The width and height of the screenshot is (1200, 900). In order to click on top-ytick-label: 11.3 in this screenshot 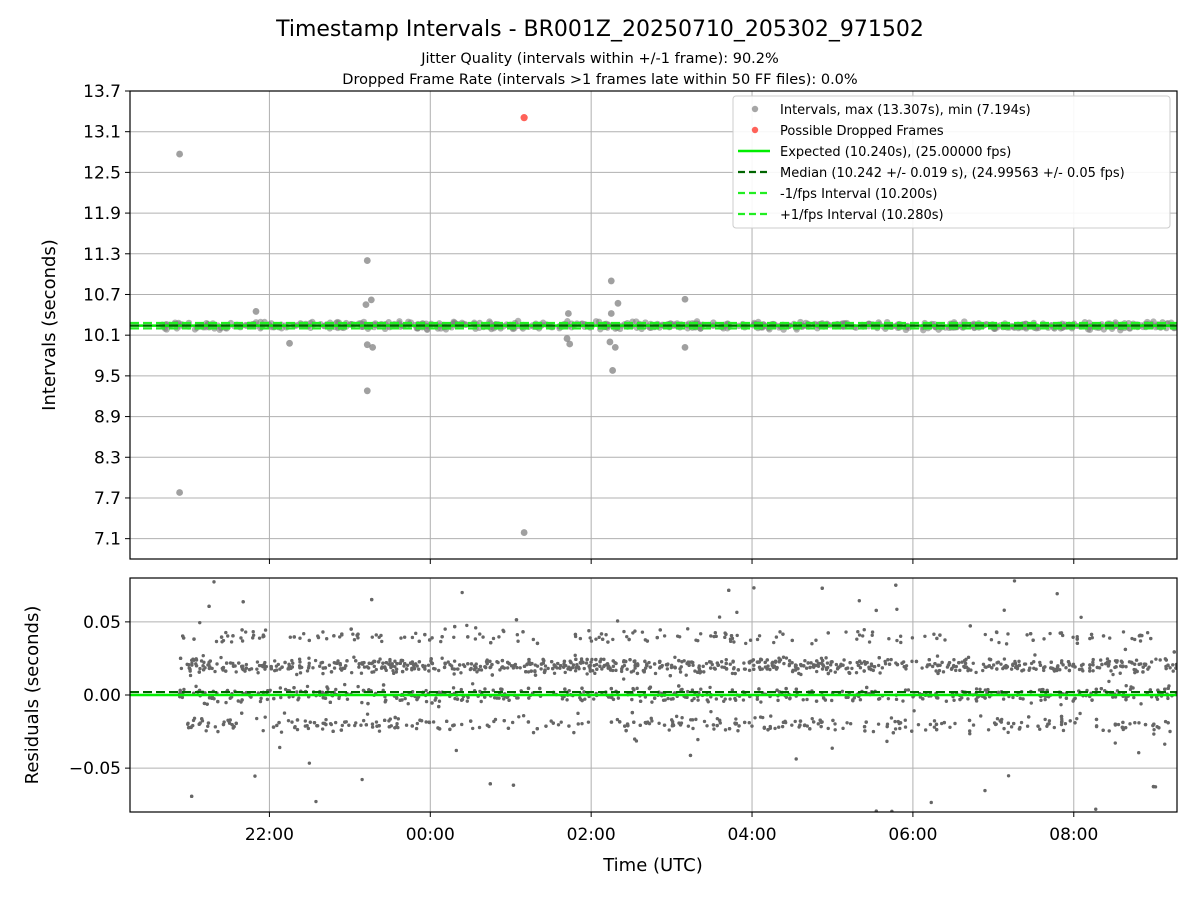, I will do `click(102, 255)`.